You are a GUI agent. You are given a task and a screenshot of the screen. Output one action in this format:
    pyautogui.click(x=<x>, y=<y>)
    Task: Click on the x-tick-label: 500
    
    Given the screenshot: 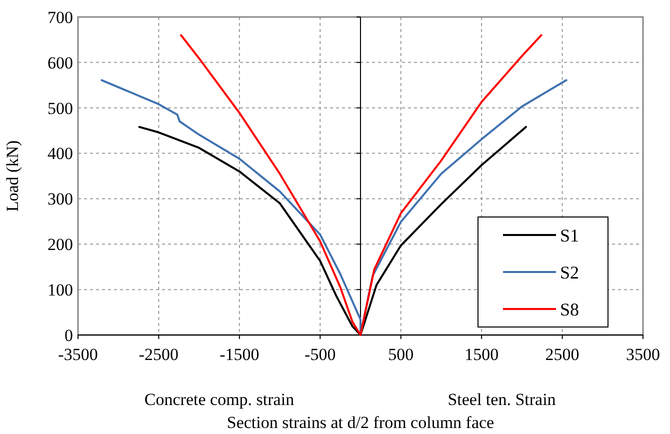 What is the action you would take?
    pyautogui.click(x=401, y=354)
    